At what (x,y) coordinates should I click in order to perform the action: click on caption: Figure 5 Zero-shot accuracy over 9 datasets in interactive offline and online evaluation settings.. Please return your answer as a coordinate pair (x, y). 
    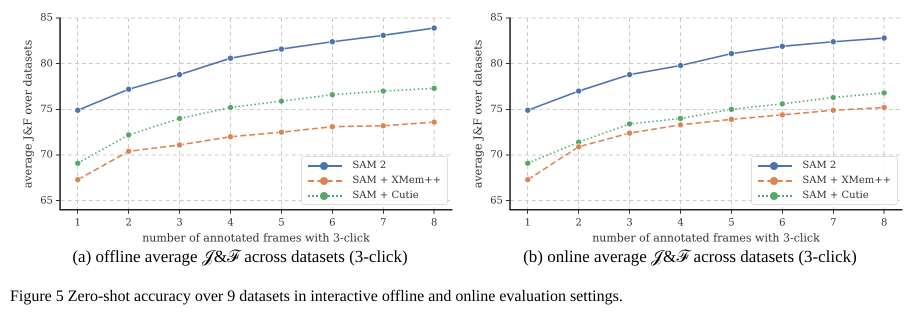
    Looking at the image, I should click on (316, 297).